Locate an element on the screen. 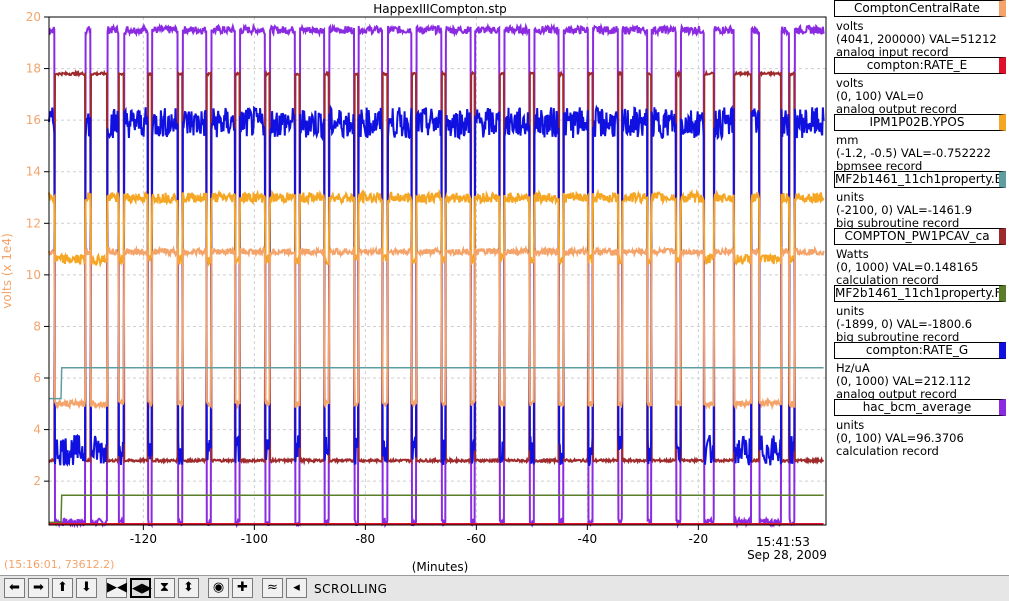 Image resolution: width=1009 pixels, height=601 pixels. legend-range-value: (0, 100) VAL=96.3706 is located at coordinates (900, 438).